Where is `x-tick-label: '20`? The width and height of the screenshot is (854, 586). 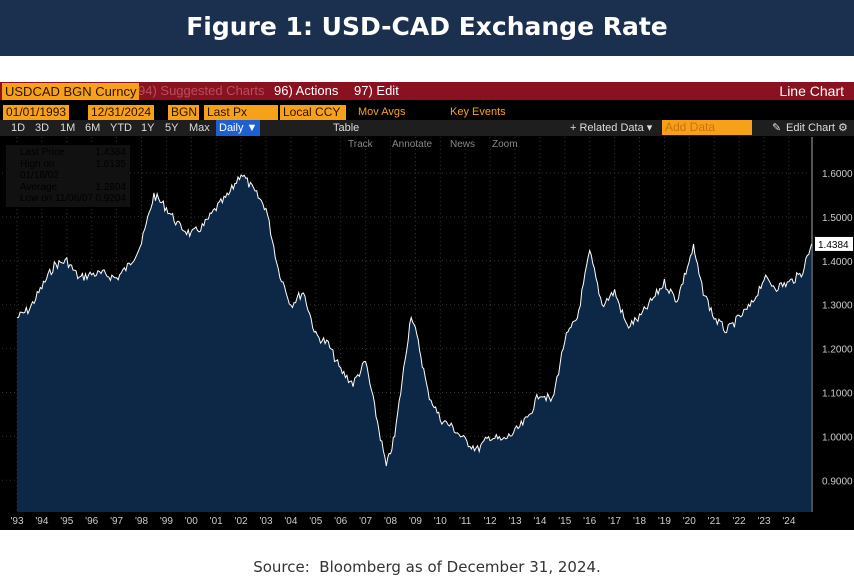
x-tick-label: '20 is located at coordinates (689, 521).